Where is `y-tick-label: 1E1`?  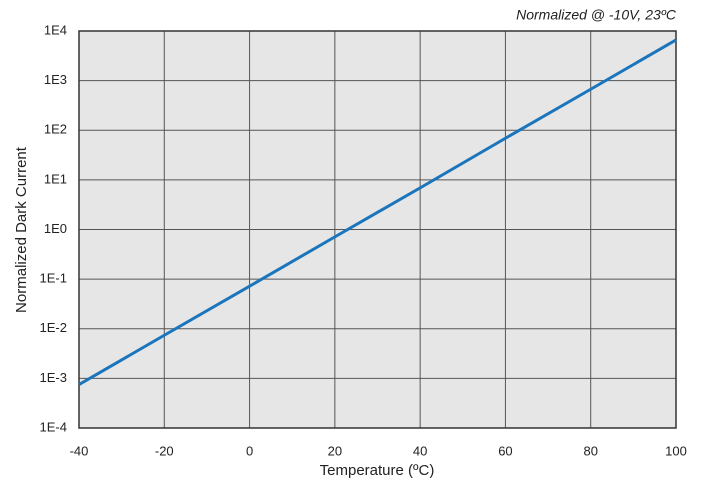
y-tick-label: 1E1 is located at coordinates (55, 178).